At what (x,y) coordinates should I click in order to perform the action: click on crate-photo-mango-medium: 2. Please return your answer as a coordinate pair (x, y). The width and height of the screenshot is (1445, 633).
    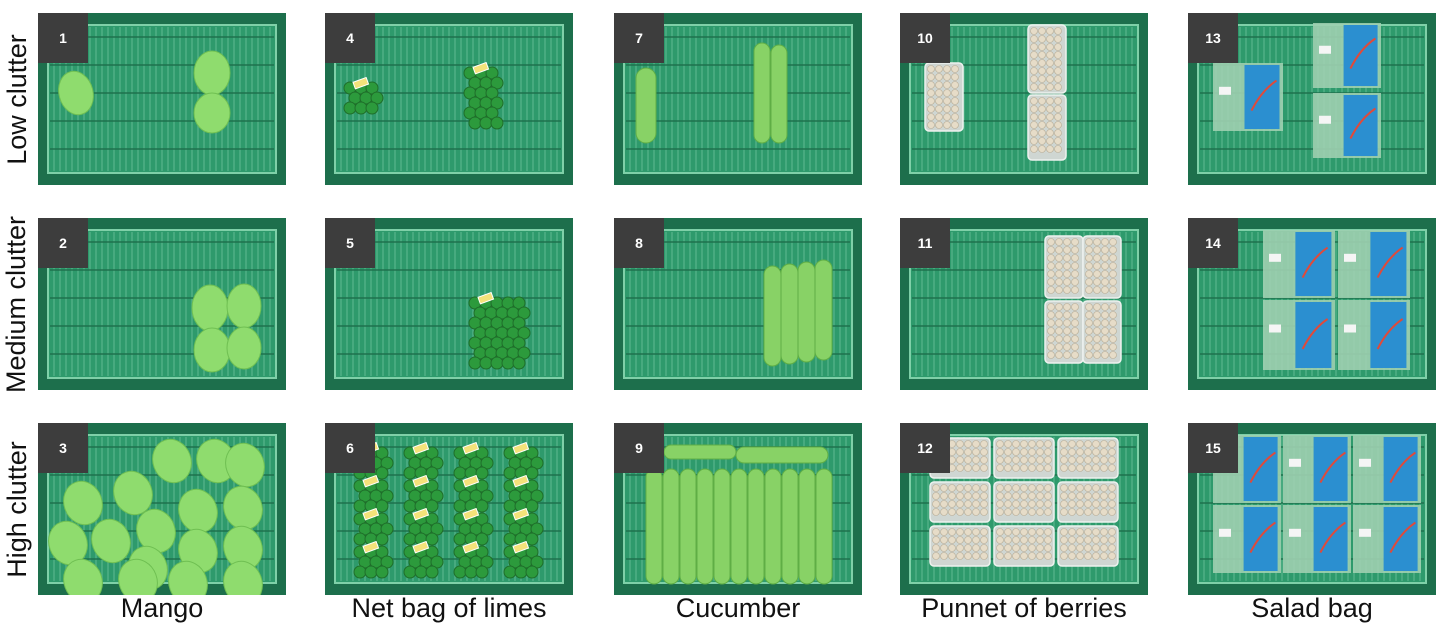
    Looking at the image, I should click on (162, 304).